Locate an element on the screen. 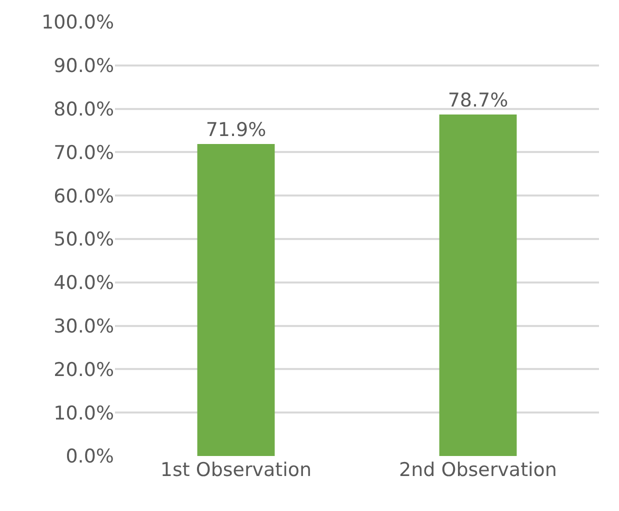 This screenshot has width=619, height=511. data-label: 78.7% is located at coordinates (478, 100).